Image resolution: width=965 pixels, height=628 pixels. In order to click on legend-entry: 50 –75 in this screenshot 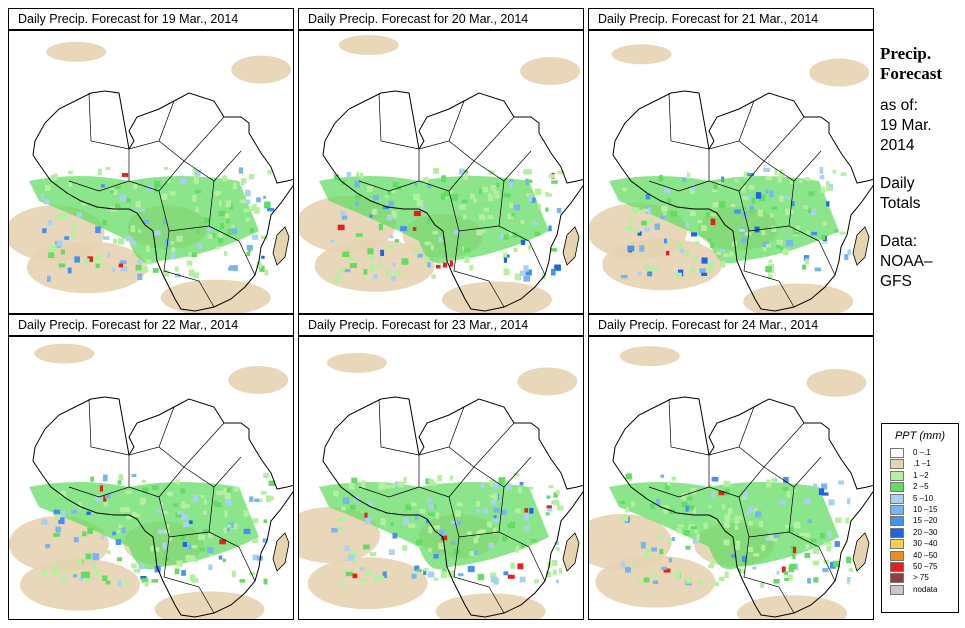, I will do `click(920, 567)`.